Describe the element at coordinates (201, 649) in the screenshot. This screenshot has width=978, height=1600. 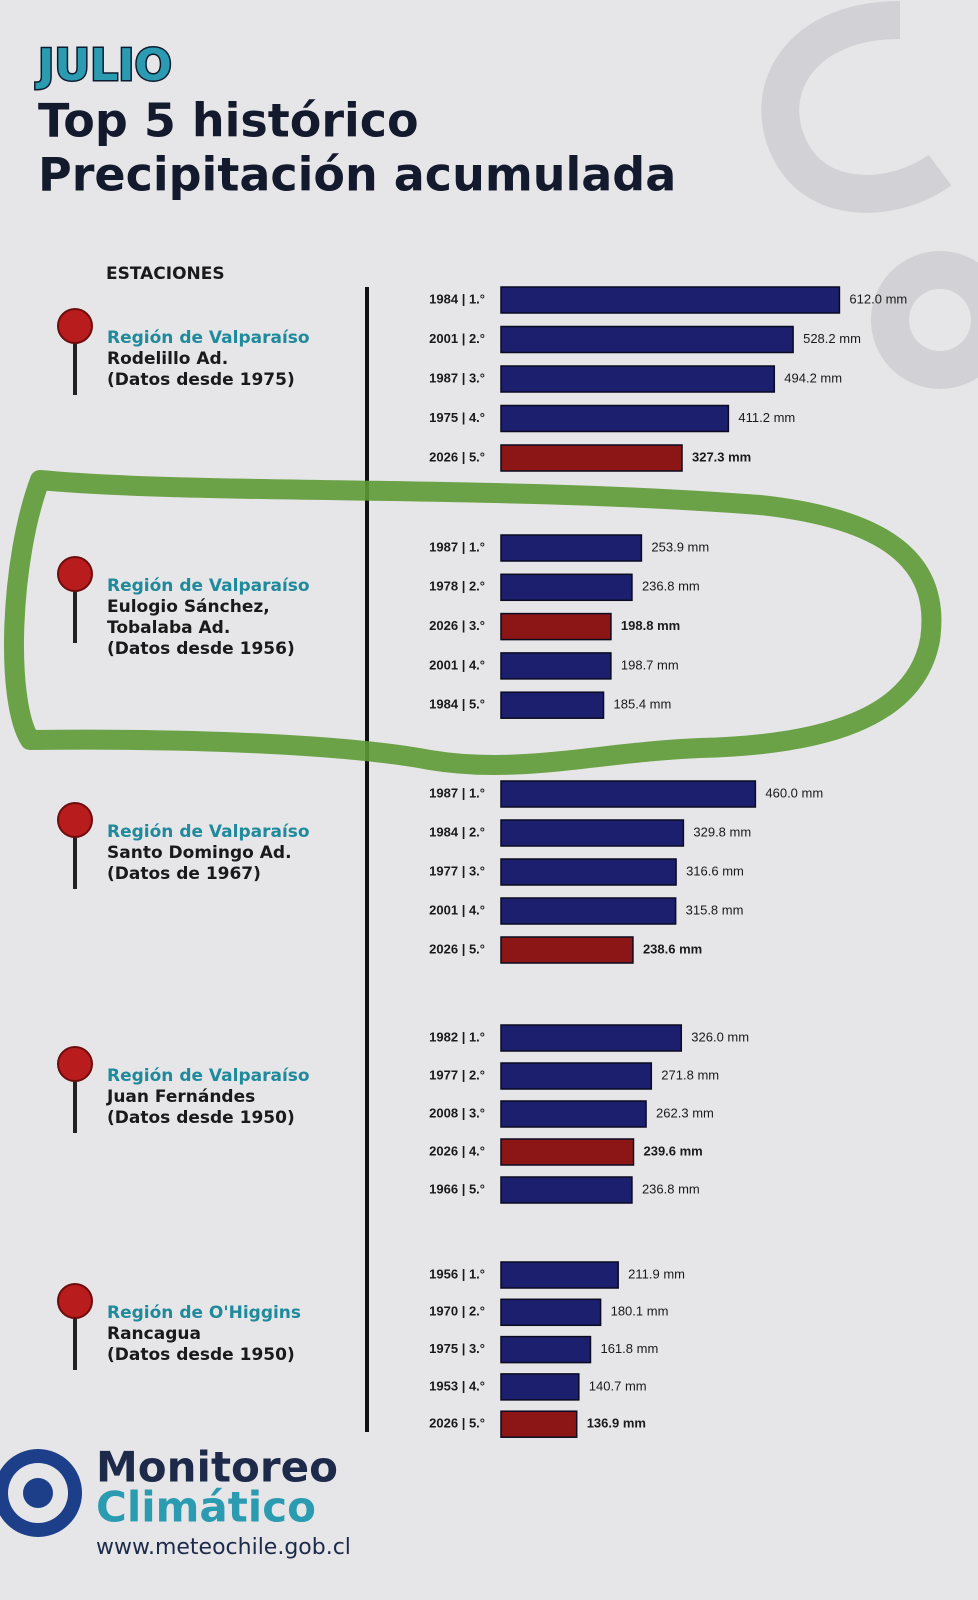
I see `station-name: (Datos desde 1956)` at that location.